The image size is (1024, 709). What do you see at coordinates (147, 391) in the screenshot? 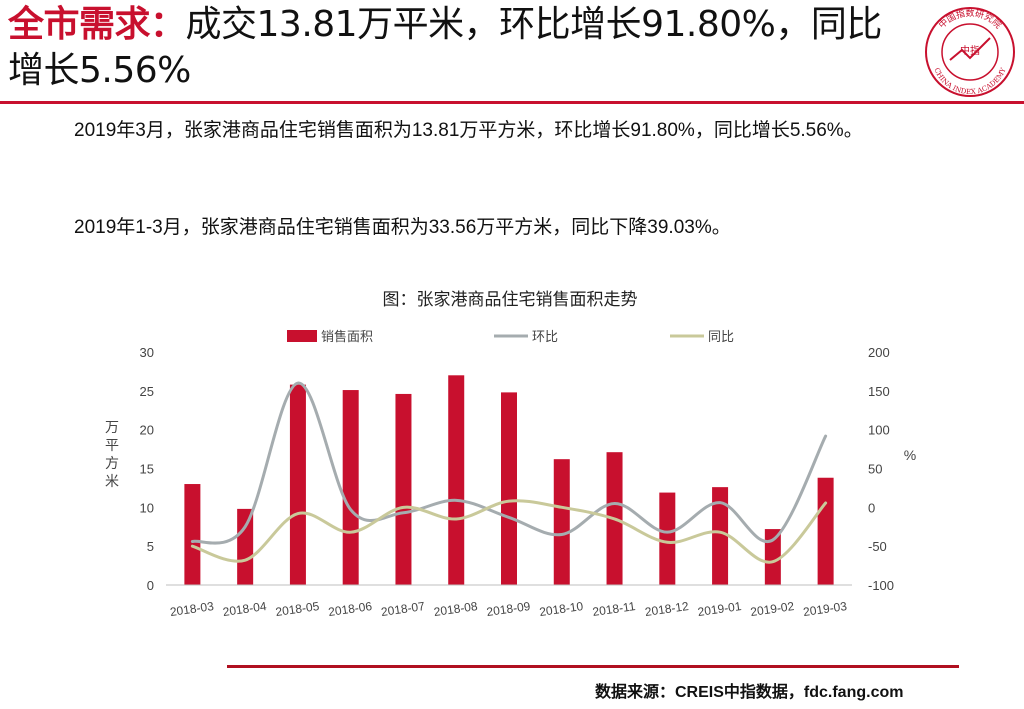
I see `y-tick-label: 25` at bounding box center [147, 391].